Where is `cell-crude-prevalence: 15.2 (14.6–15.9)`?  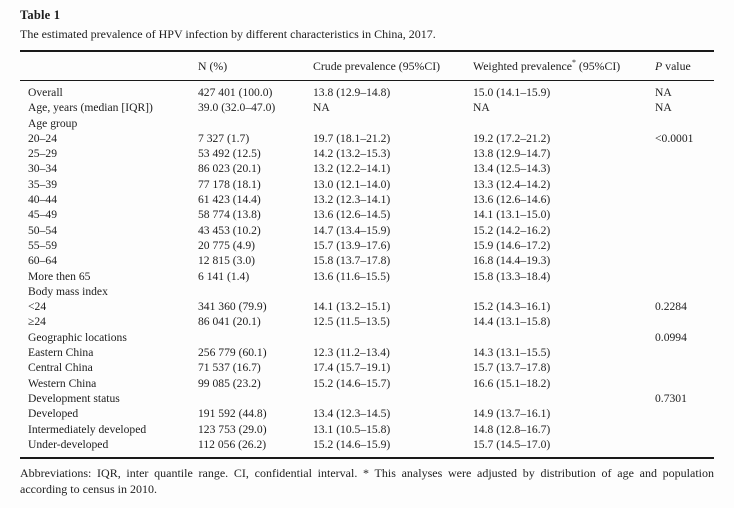
cell-crude-prevalence: 15.2 (14.6–15.9) is located at coordinates (352, 444).